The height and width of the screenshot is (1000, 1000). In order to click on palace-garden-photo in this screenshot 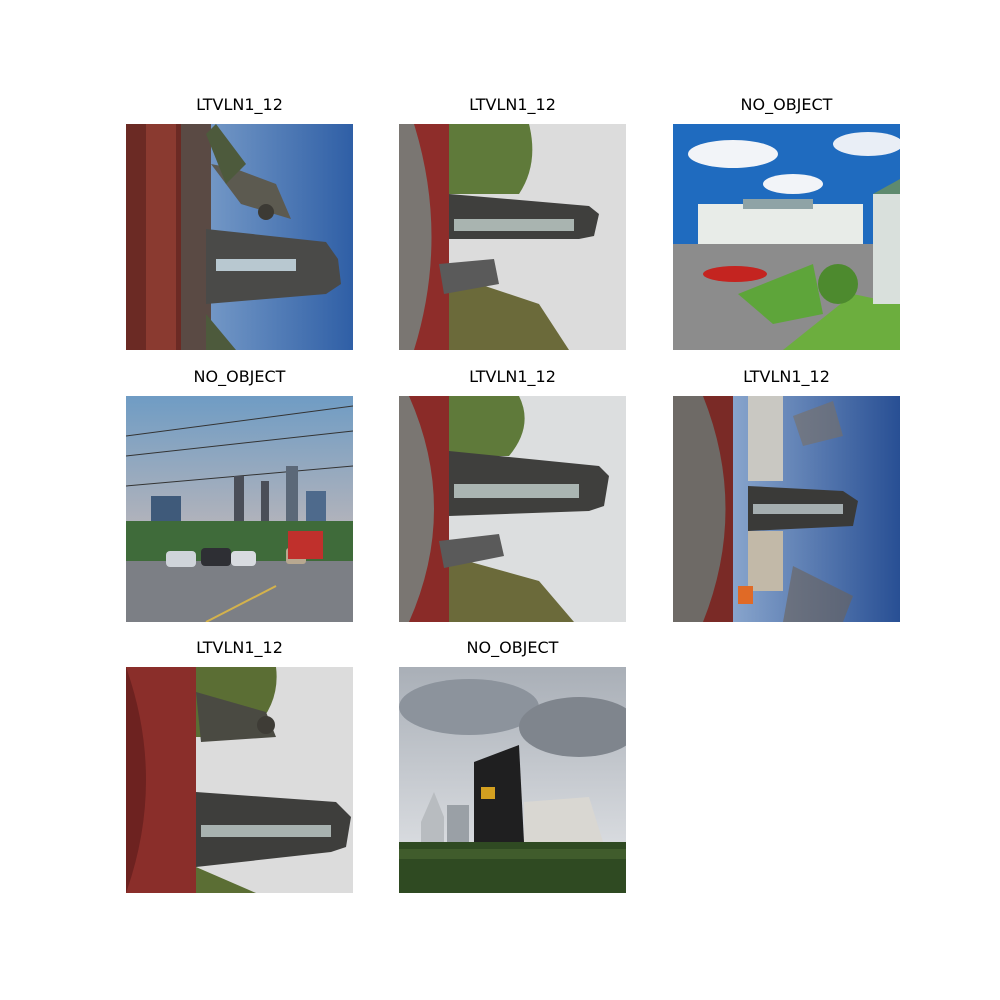, I will do `click(786, 237)`.